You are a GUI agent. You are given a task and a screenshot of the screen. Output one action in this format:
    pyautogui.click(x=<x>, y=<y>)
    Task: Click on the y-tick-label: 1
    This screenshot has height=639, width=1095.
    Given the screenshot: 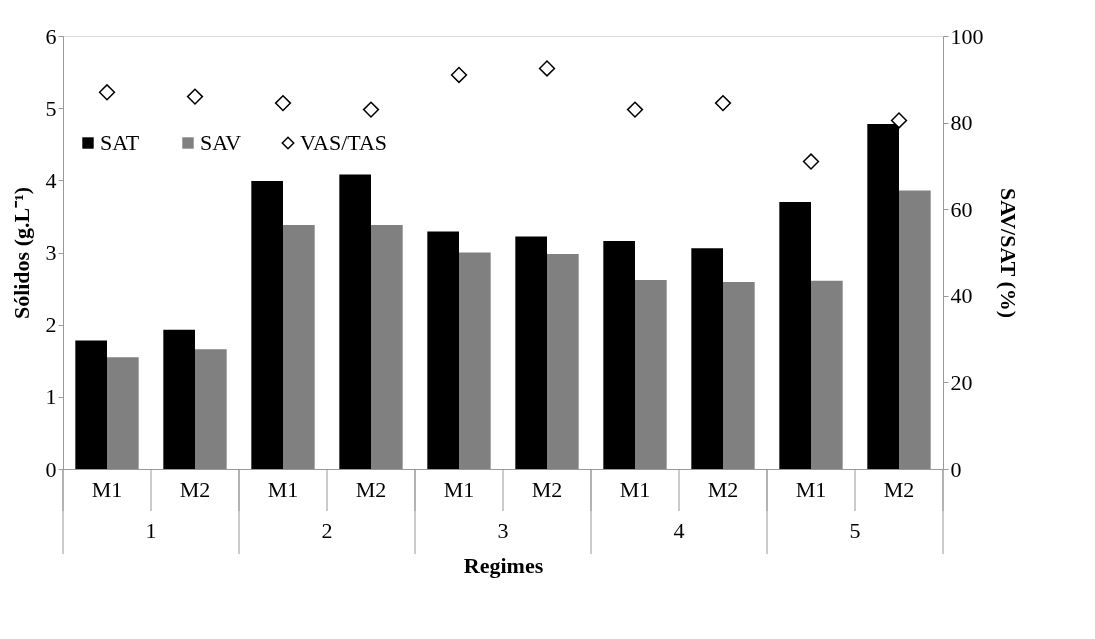 What is the action you would take?
    pyautogui.click(x=51, y=397)
    